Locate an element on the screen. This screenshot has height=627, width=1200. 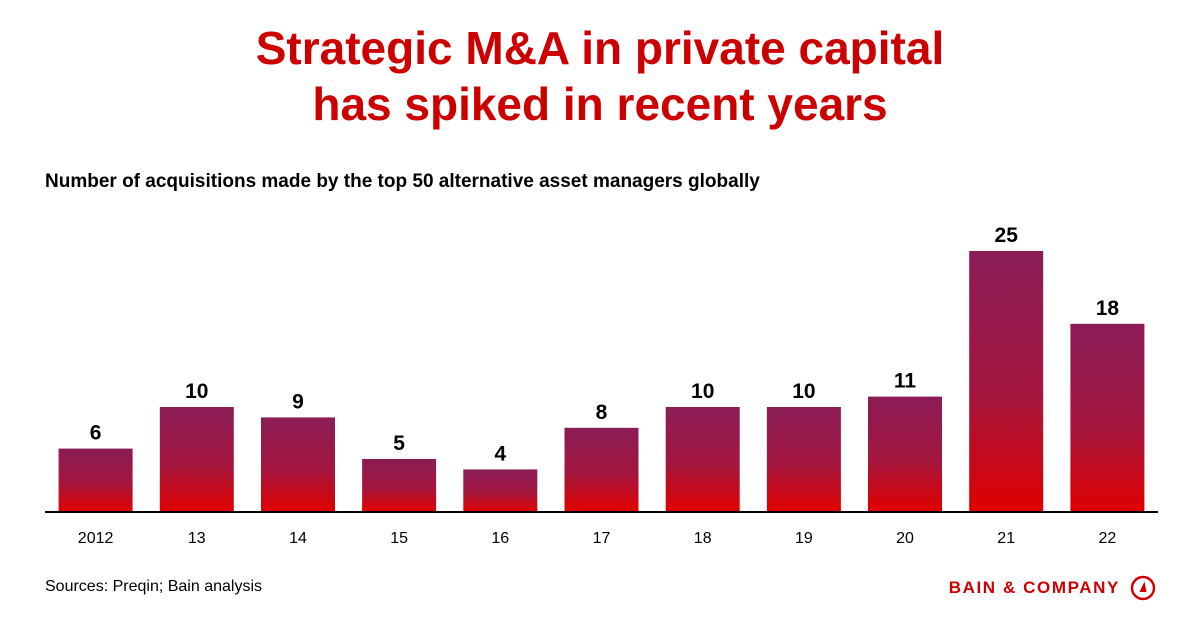
source-note: Sources: Preqin; Bain analysis is located at coordinates (153, 586).